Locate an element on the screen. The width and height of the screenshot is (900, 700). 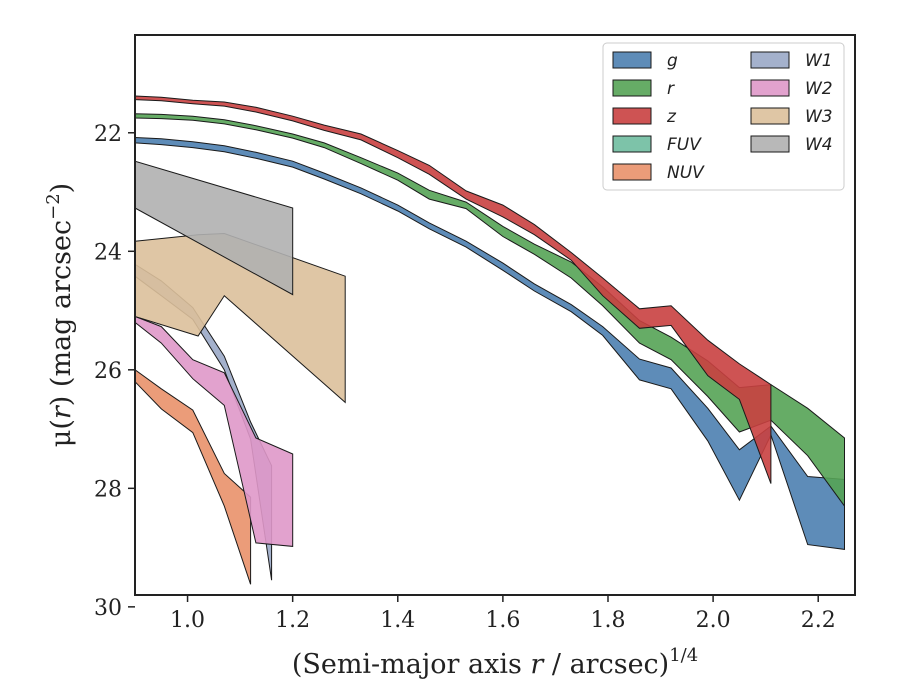
band-nuv is located at coordinates (193, 477).